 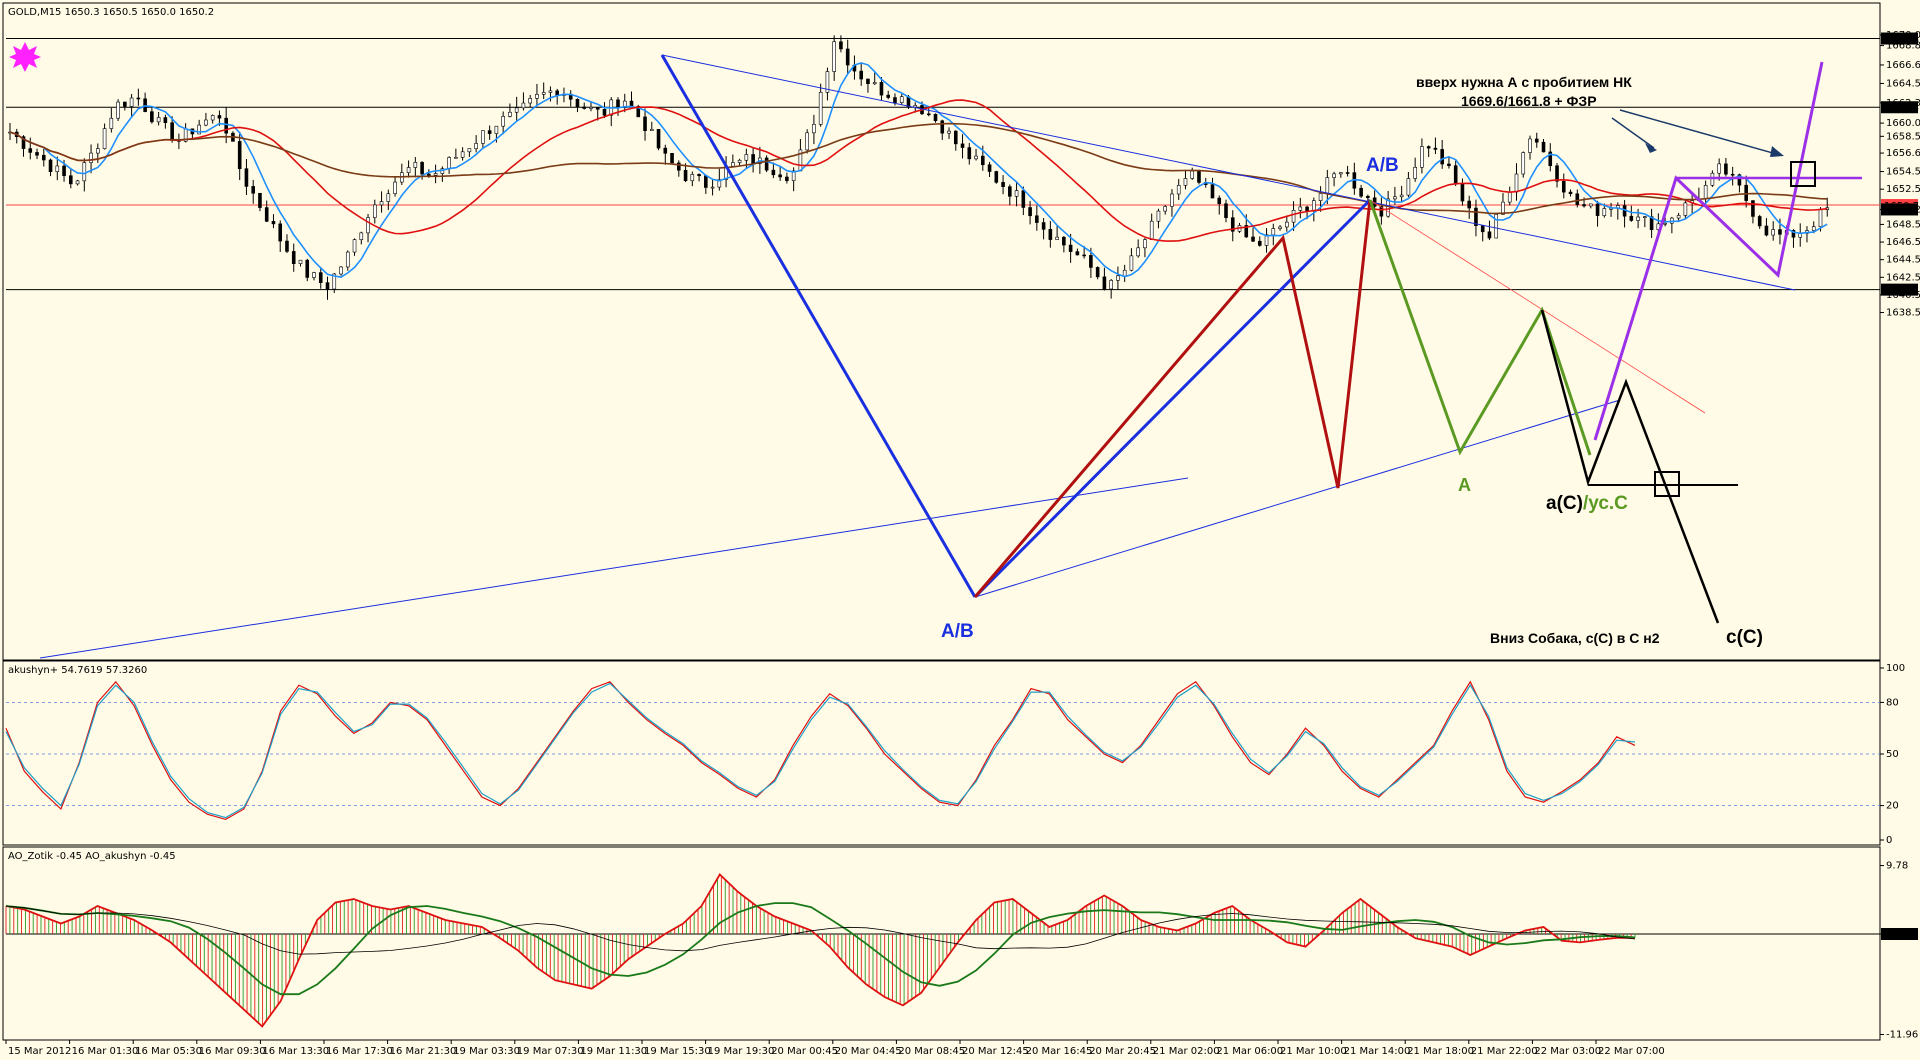 I want to click on wave-black-c, so click(x=1630, y=466).